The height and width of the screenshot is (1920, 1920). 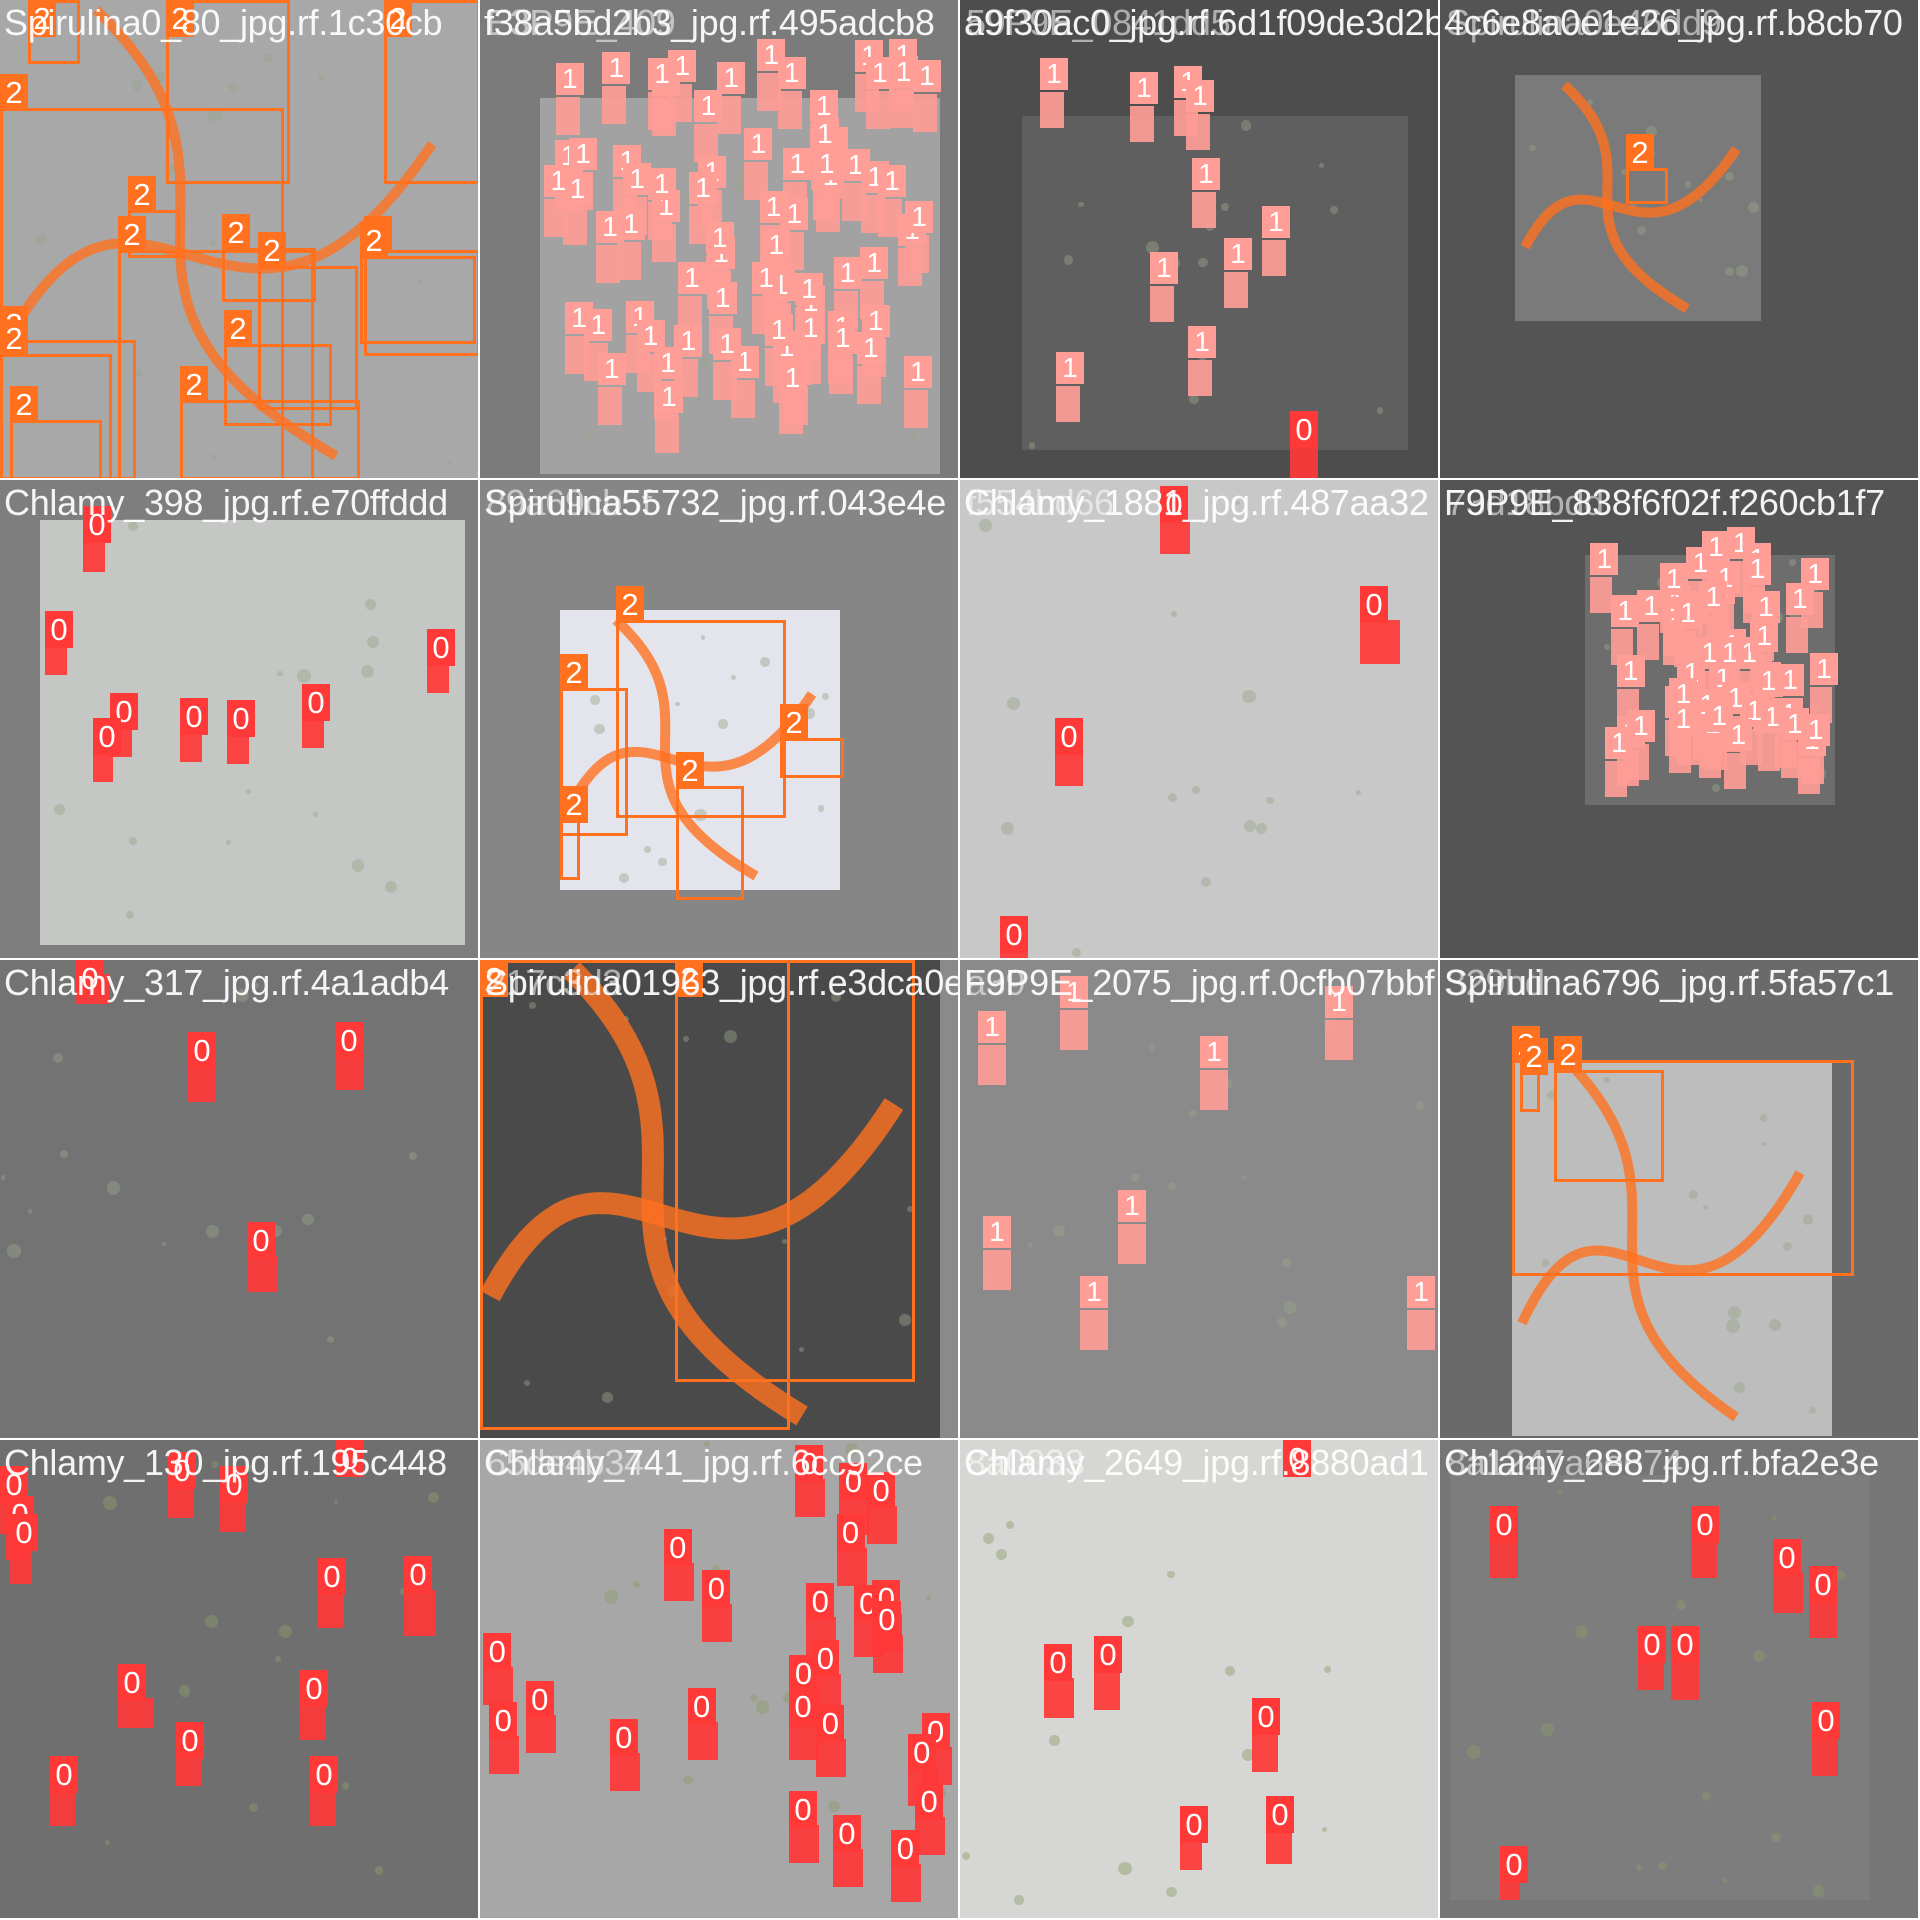 I want to click on tile-filename-overlap: 8a1247a6e674, so click(x=1564, y=1462).